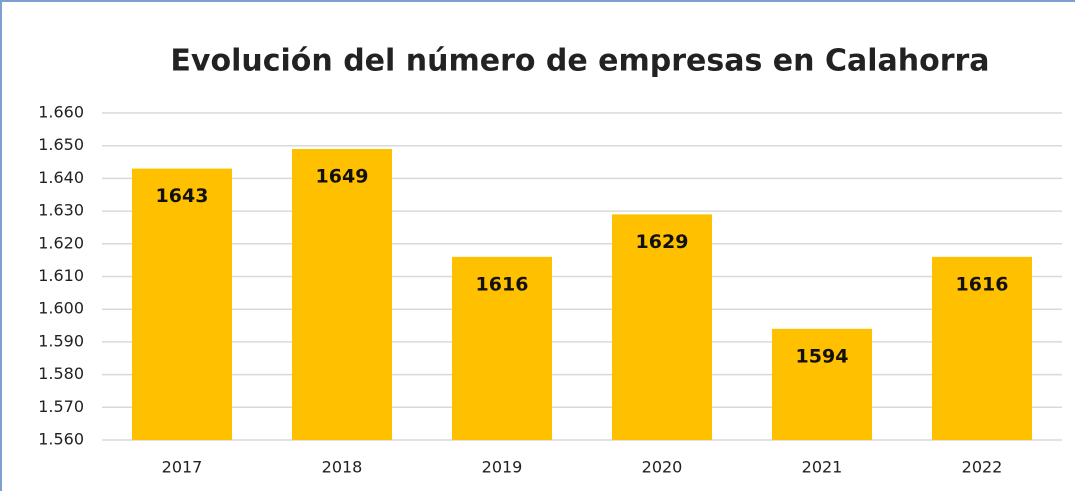 This screenshot has width=1075, height=491. What do you see at coordinates (61, 112) in the screenshot?
I see `y-tick-label: 1.660` at bounding box center [61, 112].